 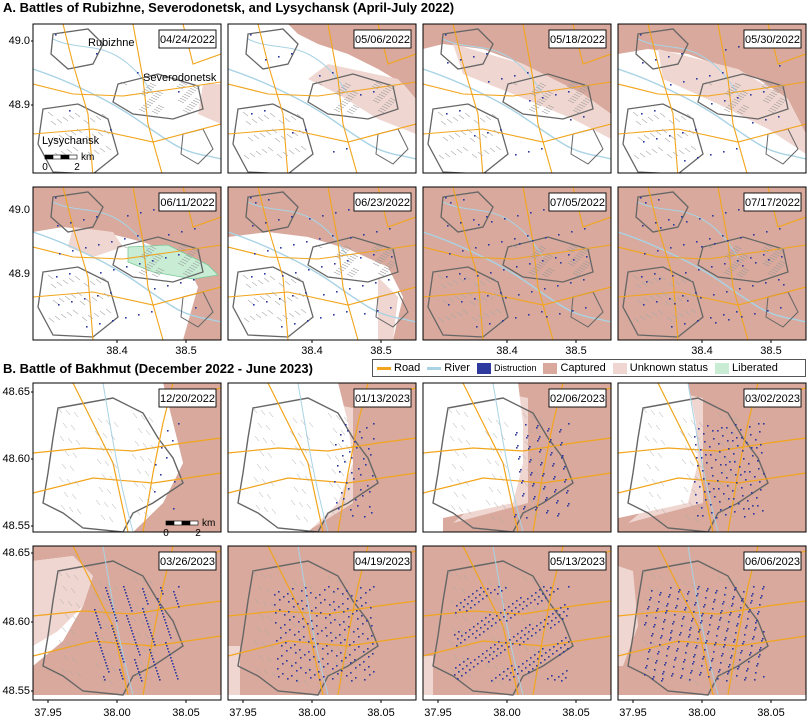 I want to click on legend-item-road: Road, so click(x=398, y=368).